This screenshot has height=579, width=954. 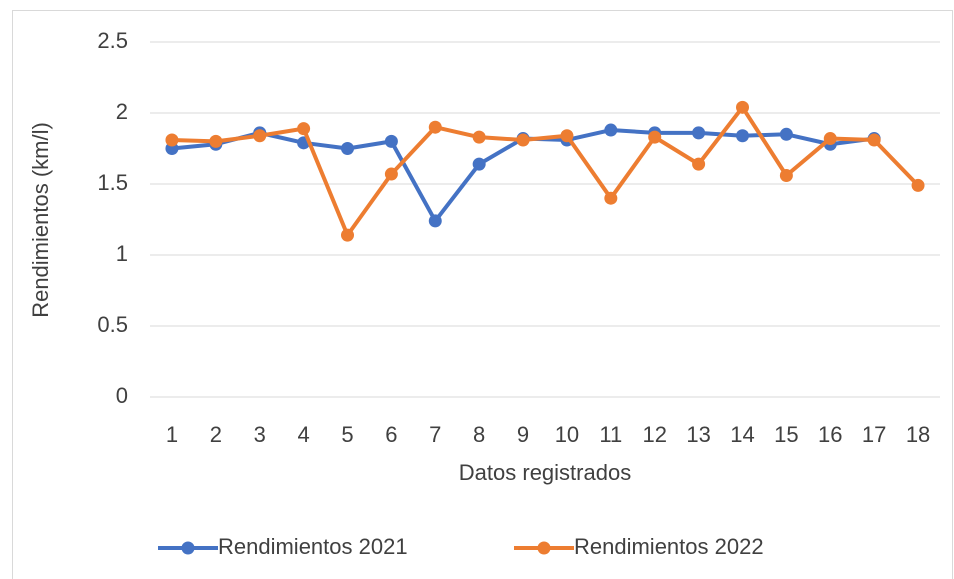 What do you see at coordinates (435, 434) in the screenshot?
I see `x-tick-label: 7` at bounding box center [435, 434].